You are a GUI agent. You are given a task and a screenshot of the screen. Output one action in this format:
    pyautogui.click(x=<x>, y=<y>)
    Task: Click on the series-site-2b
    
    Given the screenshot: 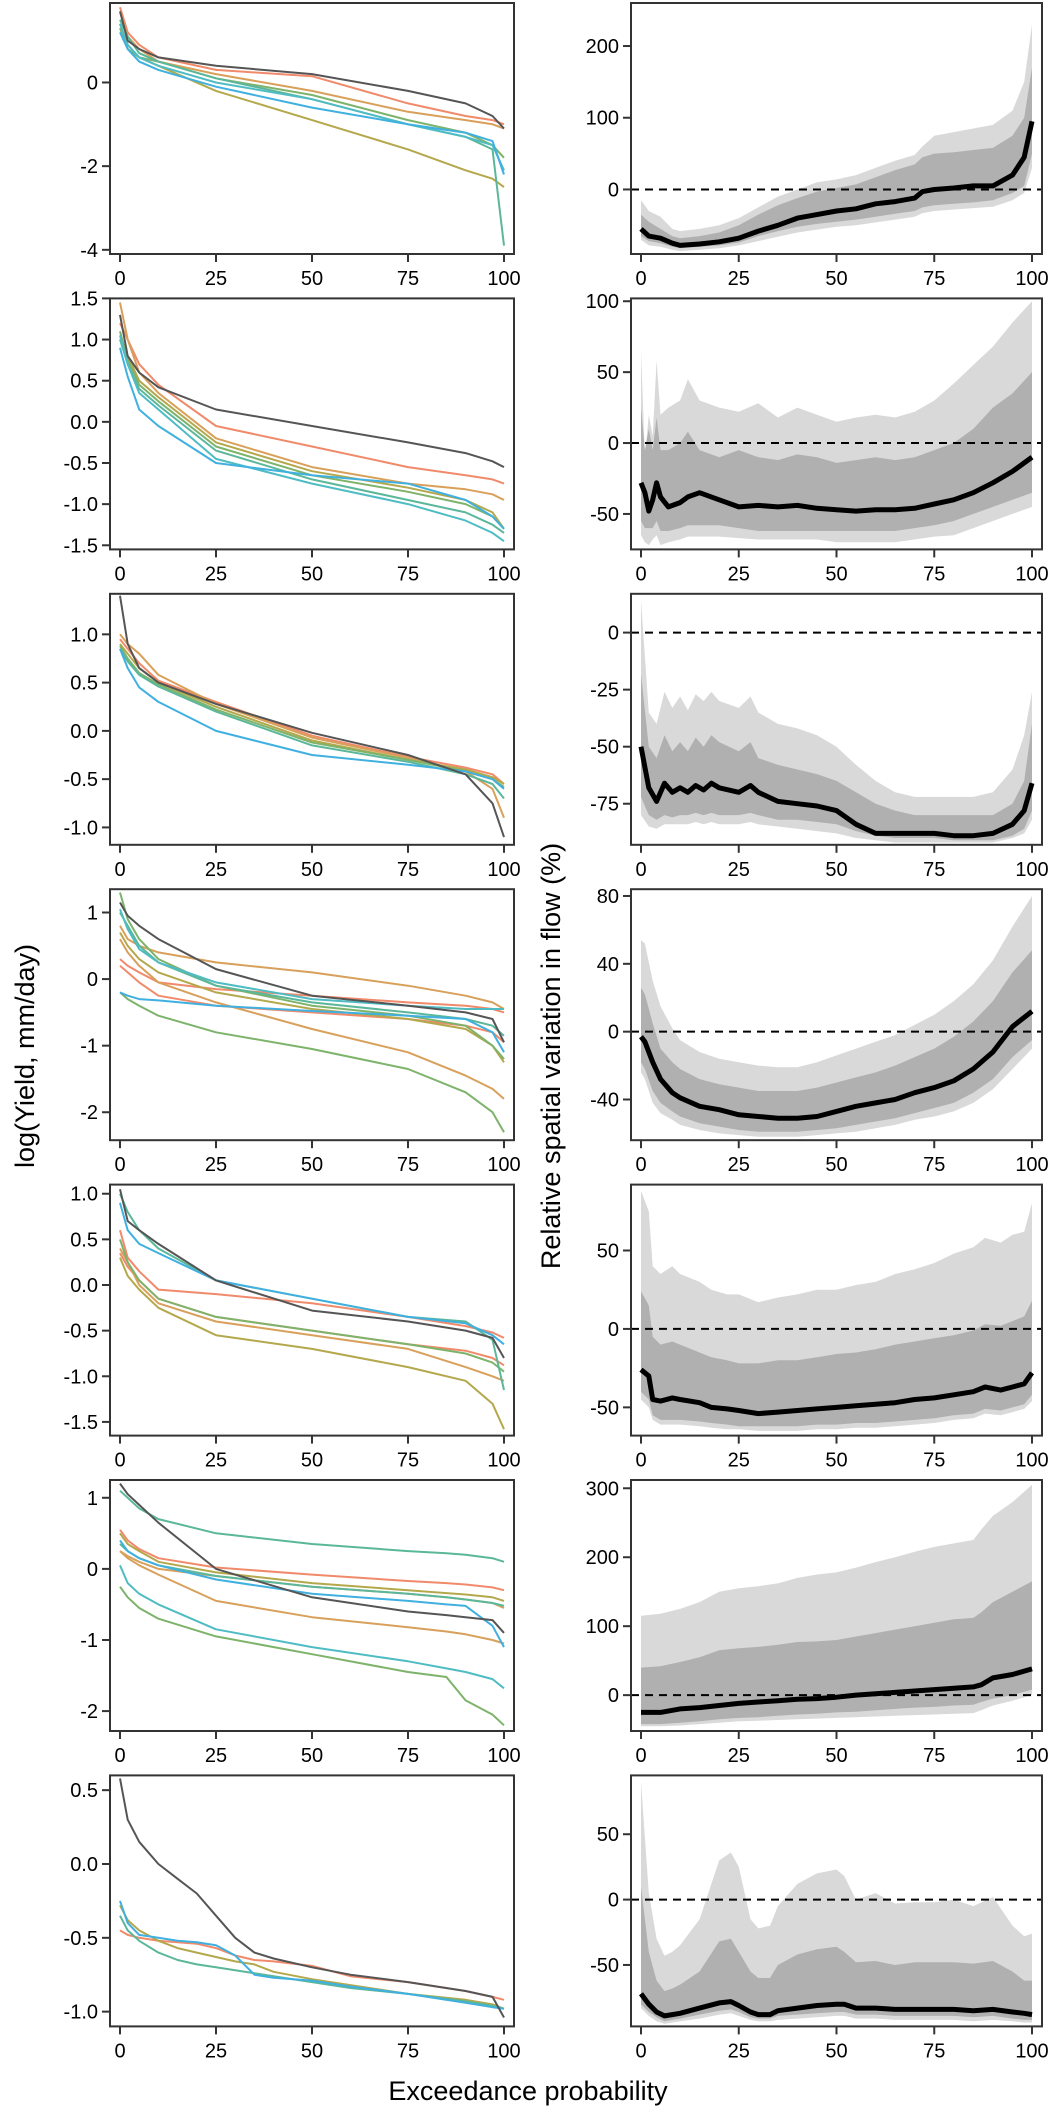 What is the action you would take?
    pyautogui.click(x=312, y=1019)
    